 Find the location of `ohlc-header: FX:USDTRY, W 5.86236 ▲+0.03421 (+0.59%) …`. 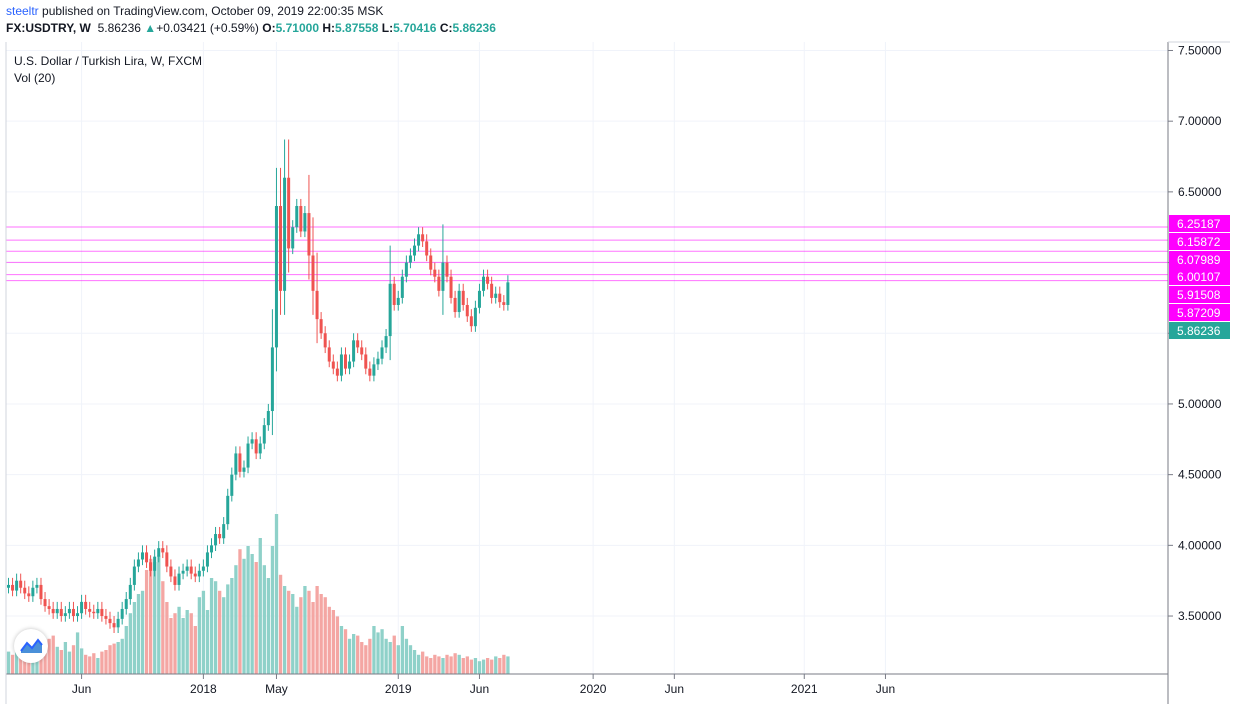

ohlc-header: FX:USDTRY, W 5.86236 ▲+0.03421 (+0.59%) … is located at coordinates (251, 28).